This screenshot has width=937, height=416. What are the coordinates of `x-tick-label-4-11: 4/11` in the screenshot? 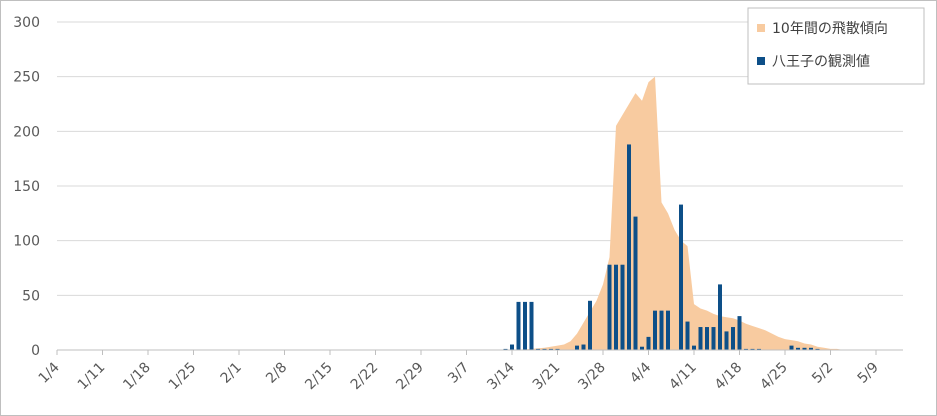 It's located at (683, 377).